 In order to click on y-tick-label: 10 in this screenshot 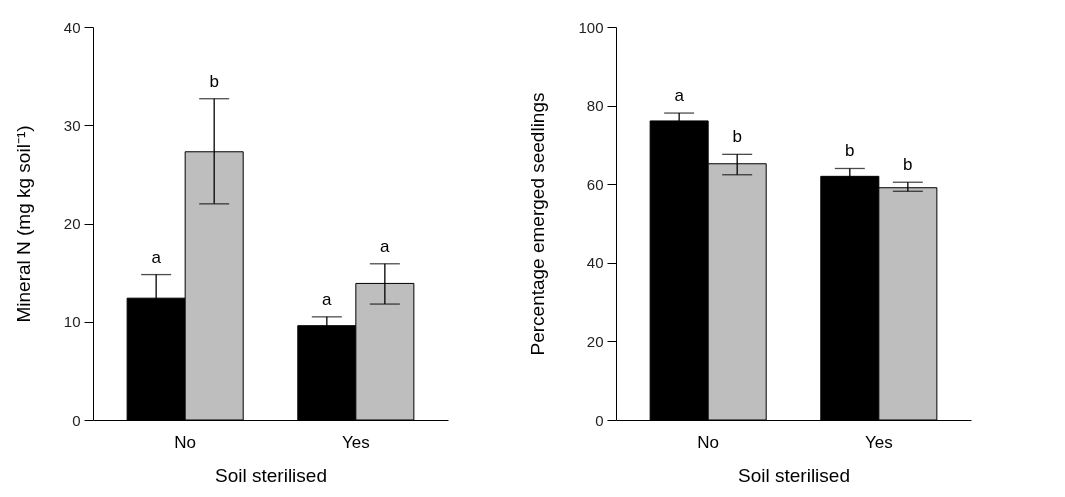, I will do `click(72, 322)`.